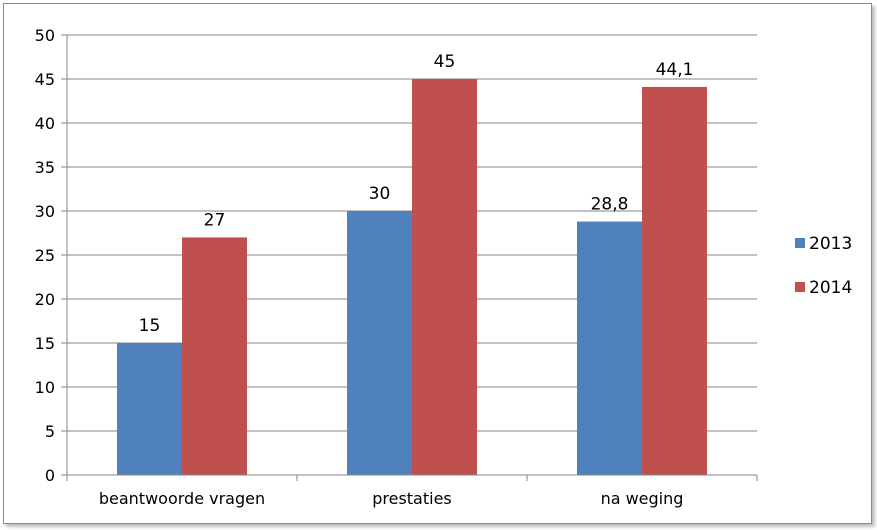 Image resolution: width=877 pixels, height=530 pixels. Describe the element at coordinates (830, 244) in the screenshot. I see `legend-label: 2013` at that location.